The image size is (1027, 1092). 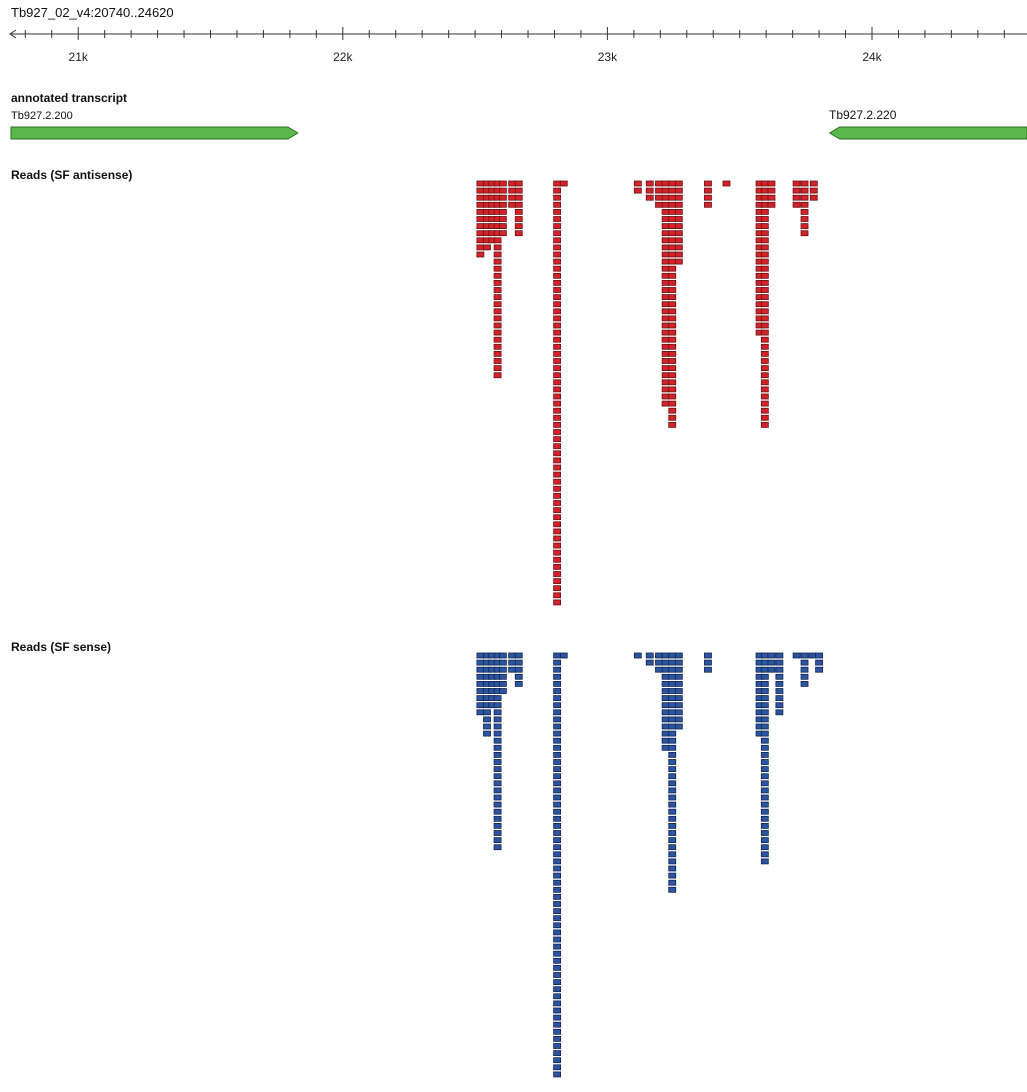 I want to click on gene-label-tb927-2-200: Tb927.2.200, so click(x=42, y=116).